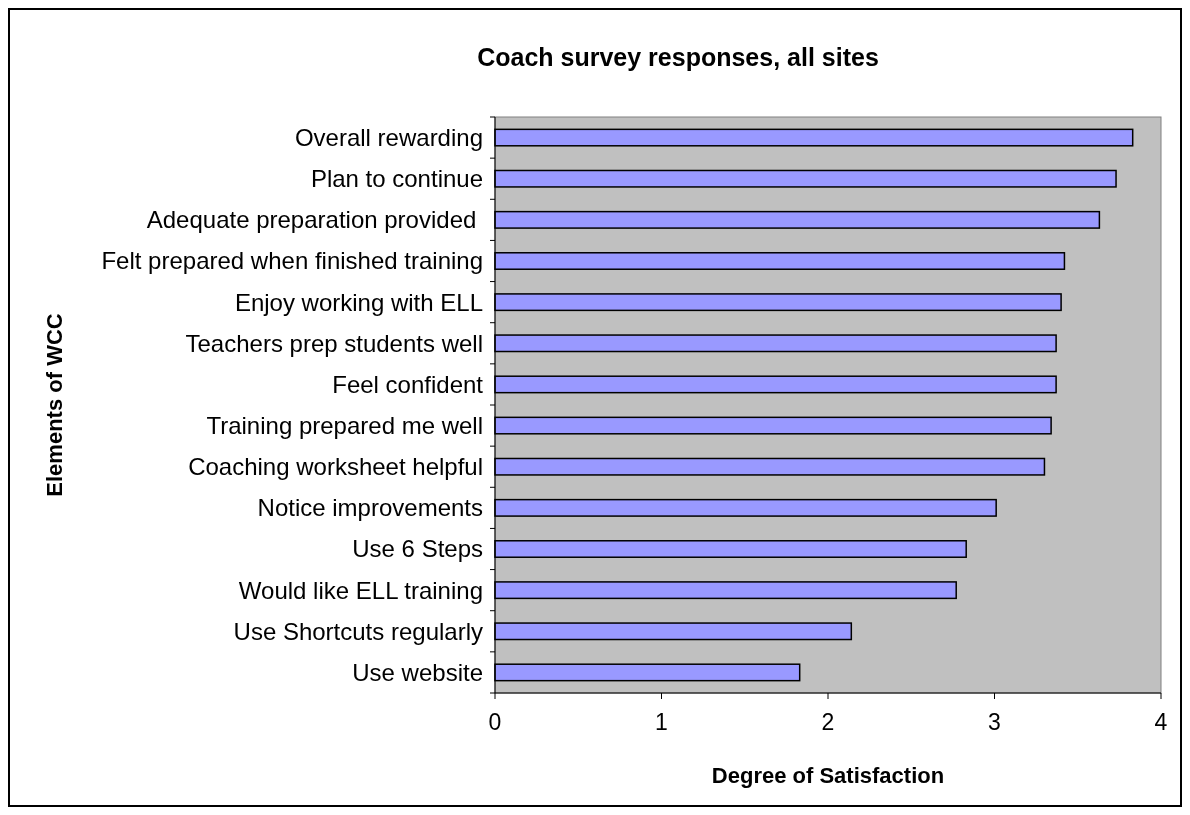 The width and height of the screenshot is (1190, 815). I want to click on y-tick-label: Use Shortcuts regularly, so click(358, 631).